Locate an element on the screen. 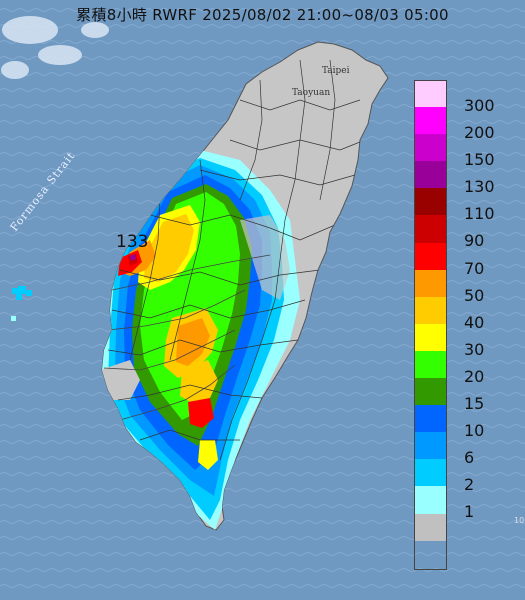 This screenshot has height=600, width=525. legend-row: 110 is located at coordinates (466, 205).